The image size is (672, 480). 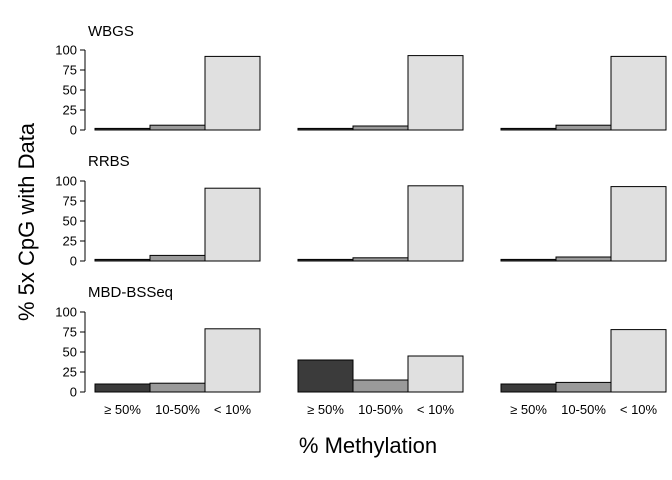 What do you see at coordinates (111, 31) in the screenshot?
I see `facet-title: WBGS` at bounding box center [111, 31].